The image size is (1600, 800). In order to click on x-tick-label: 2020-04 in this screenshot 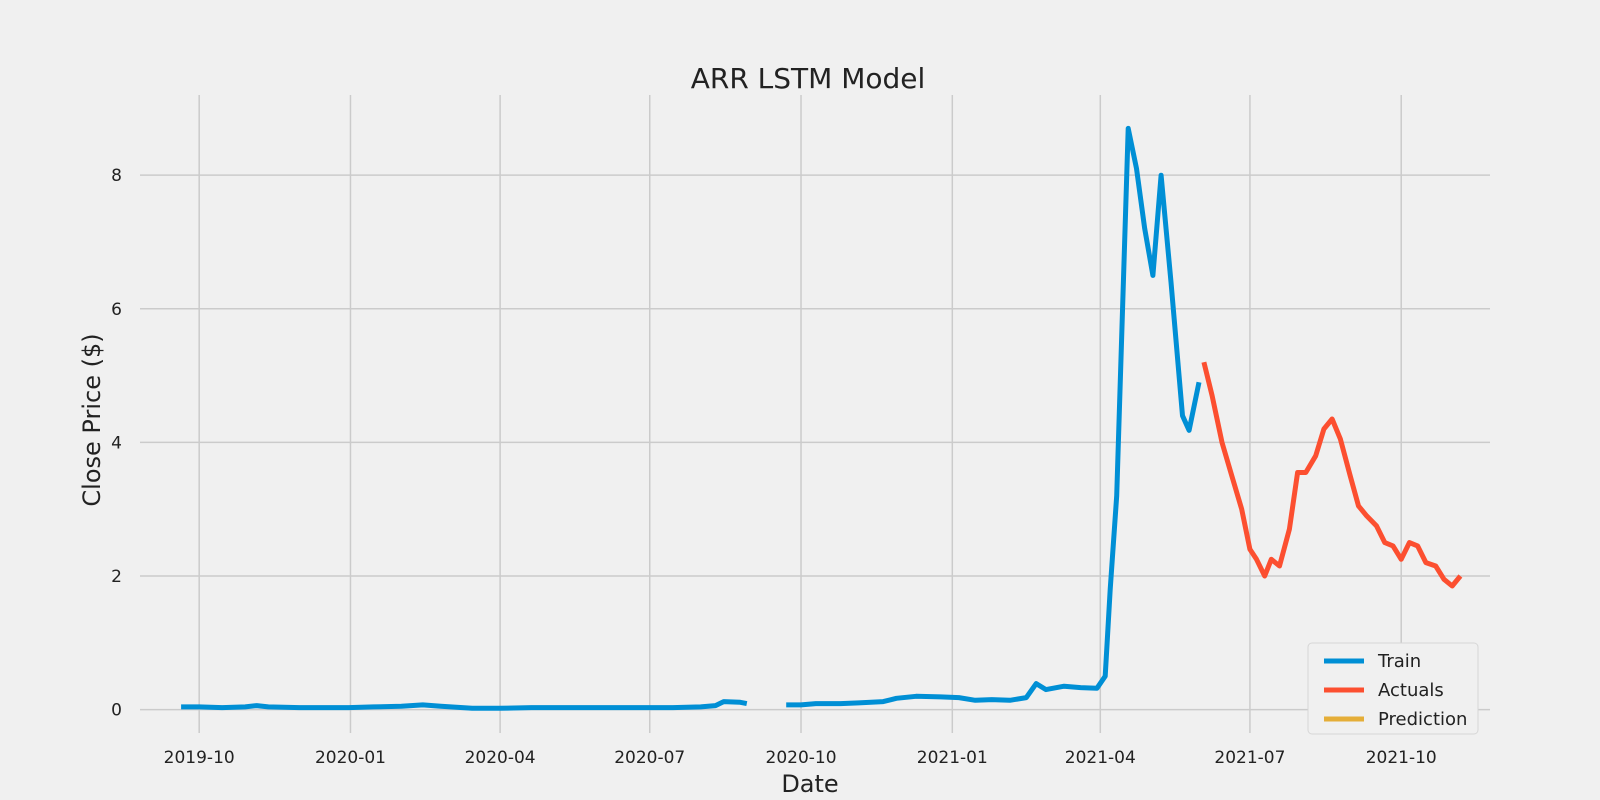, I will do `click(500, 758)`.